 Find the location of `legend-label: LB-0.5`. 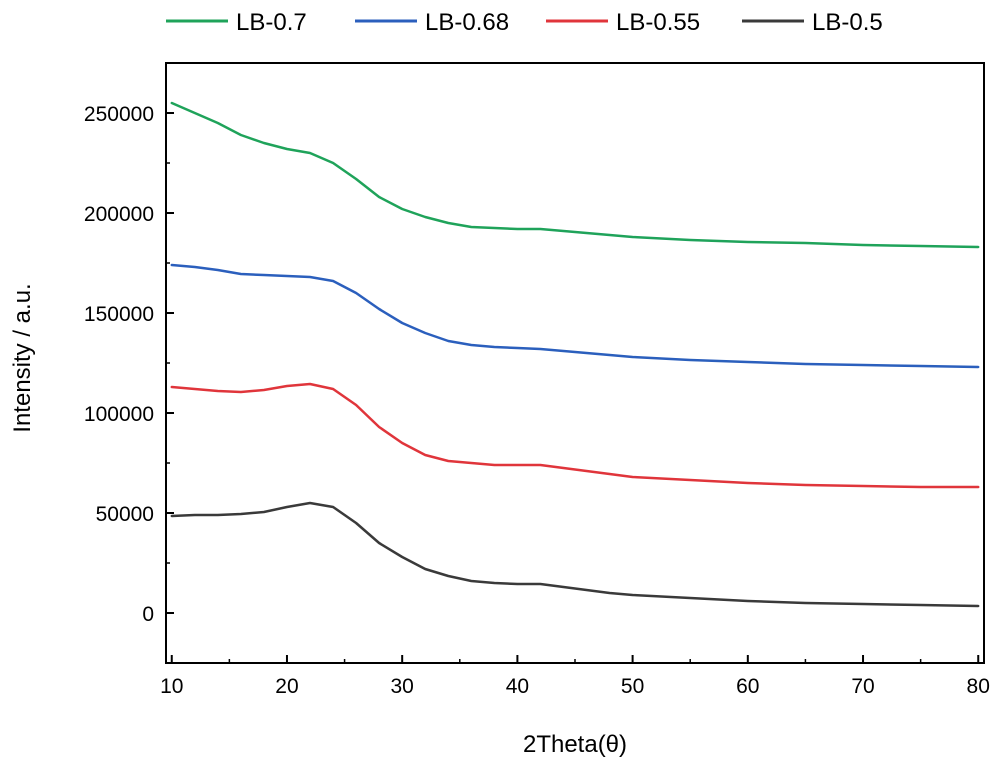

legend-label: LB-0.5 is located at coordinates (847, 22).